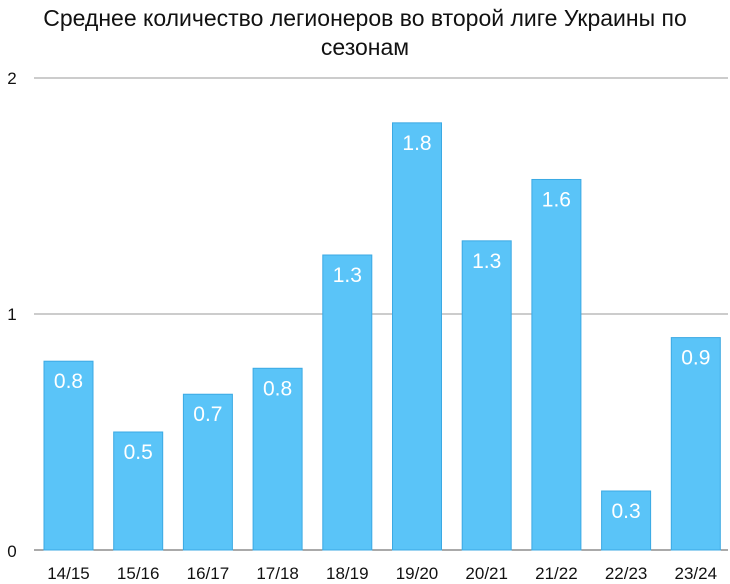  I want to click on x-tick-label: 23/24, so click(696, 573).